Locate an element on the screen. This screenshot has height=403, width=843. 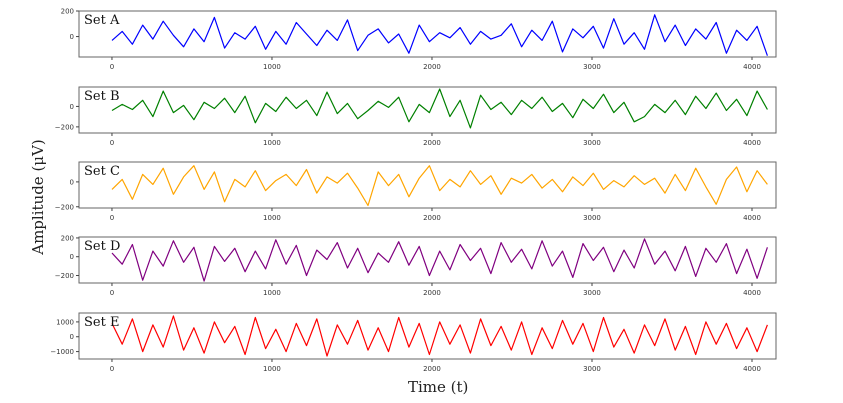
y-axis-label: Amplitude (μV) is located at coordinates (38, 197).